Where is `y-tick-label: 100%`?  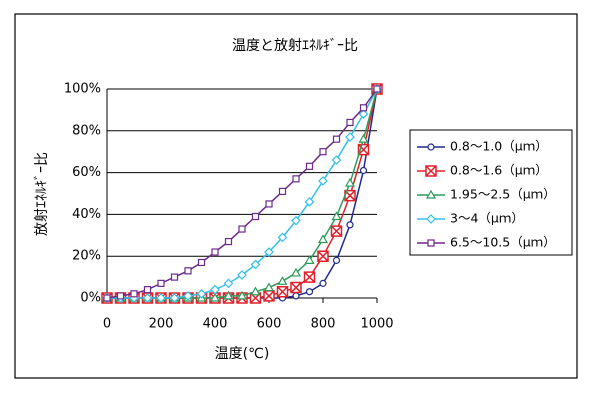
y-tick-label: 100% is located at coordinates (82, 89).